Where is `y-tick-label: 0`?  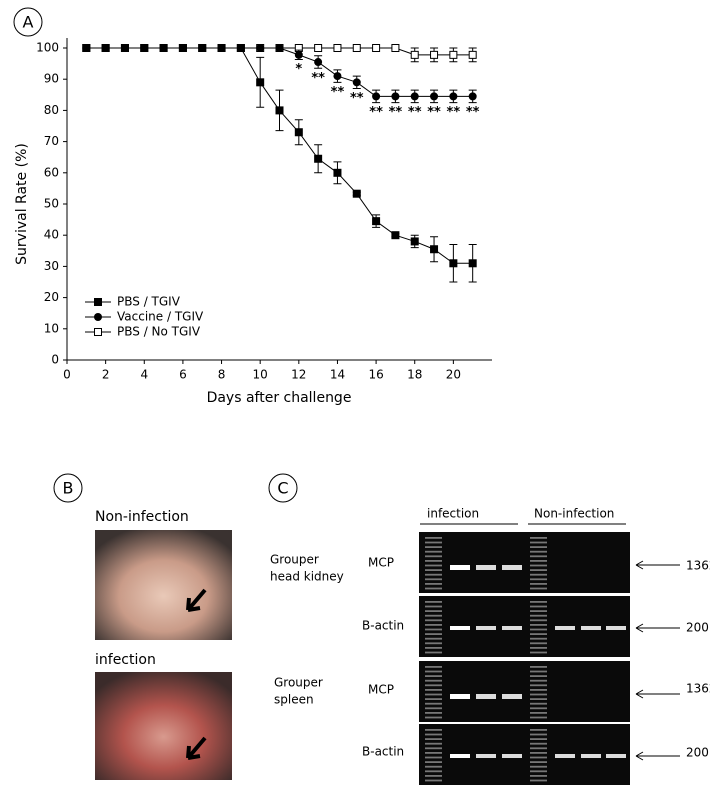 y-tick-label: 0 is located at coordinates (55, 360).